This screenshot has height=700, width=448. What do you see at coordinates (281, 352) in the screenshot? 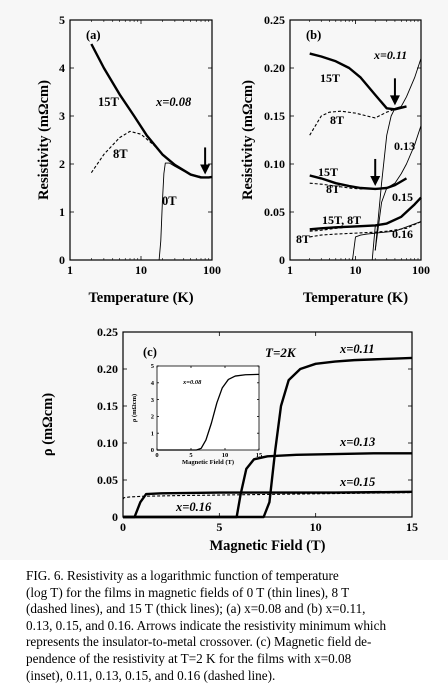
I see `temperature-label: T=2K` at bounding box center [281, 352].